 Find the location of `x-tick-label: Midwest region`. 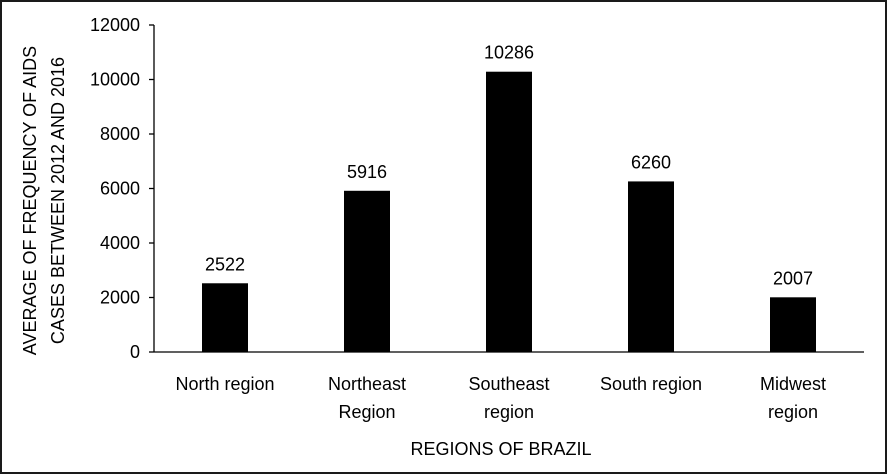

x-tick-label: Midwest region is located at coordinates (793, 398).